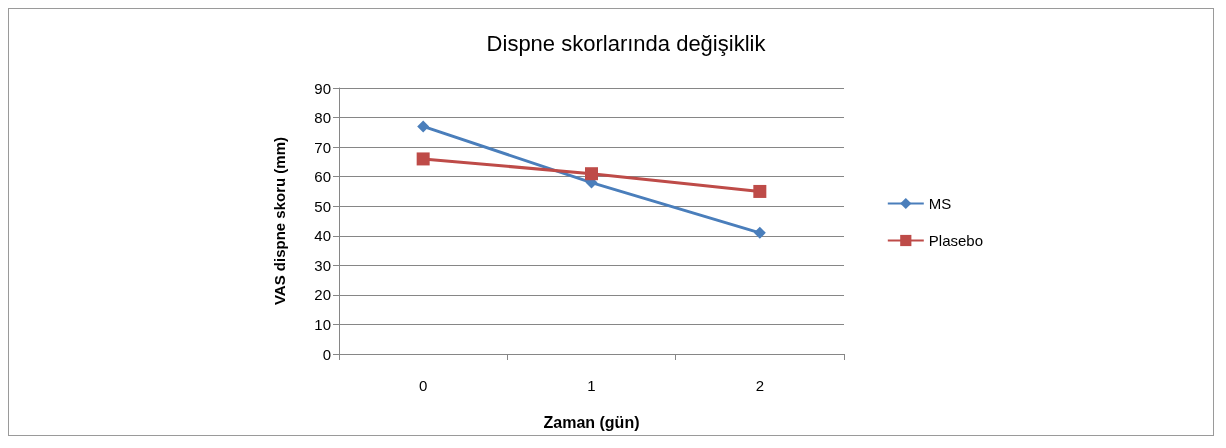  Describe the element at coordinates (956, 240) in the screenshot. I see `legend-label: Plasebo` at that location.